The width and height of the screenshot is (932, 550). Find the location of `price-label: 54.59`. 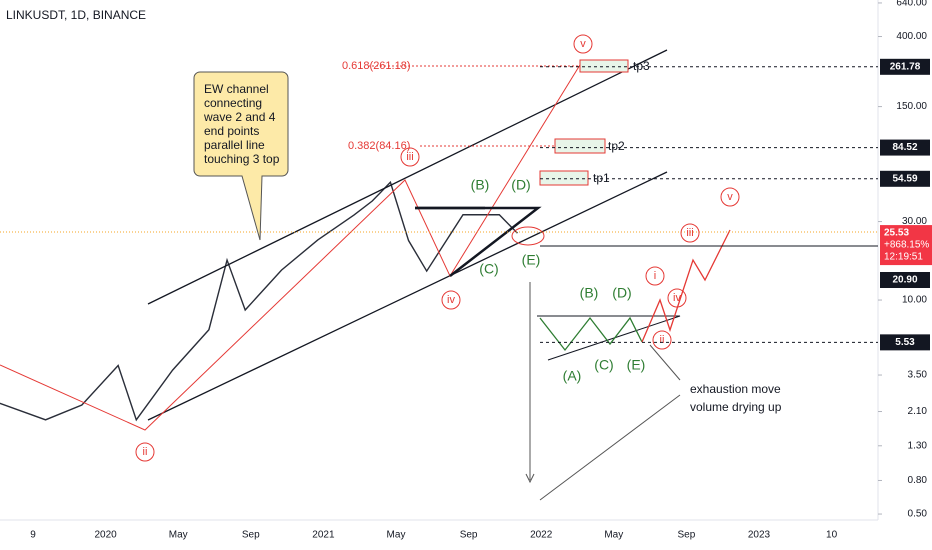

price-label: 54.59 is located at coordinates (904, 178).